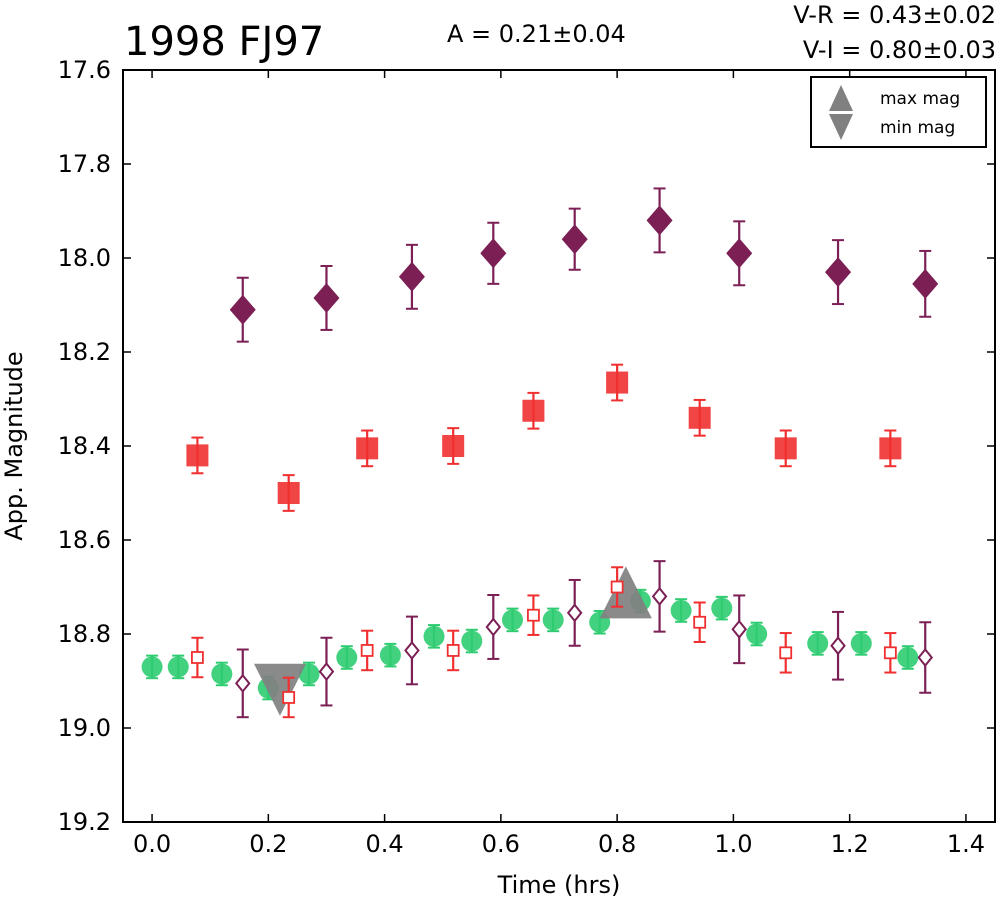  I want to click on y-tick-label: 18.0, so click(84, 258).